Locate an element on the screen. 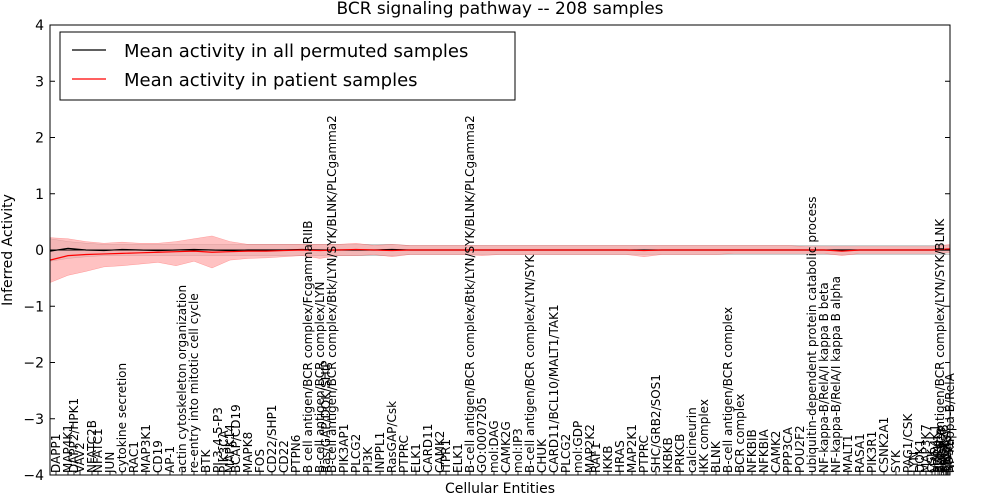 This screenshot has height=500, width=1000. legend-label-permuted: Mean activity in all permuted samples is located at coordinates (296, 51).